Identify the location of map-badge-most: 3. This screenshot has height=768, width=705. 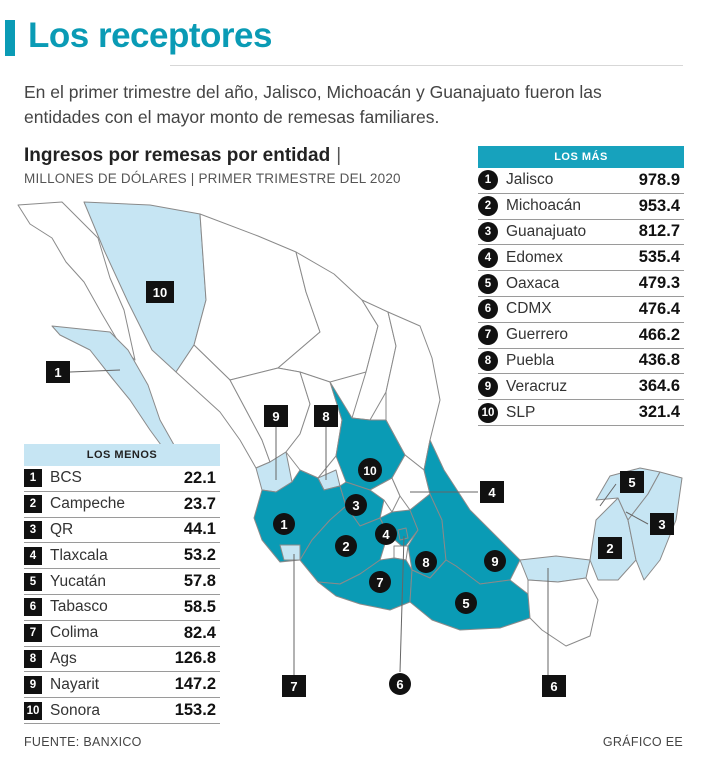
(356, 505).